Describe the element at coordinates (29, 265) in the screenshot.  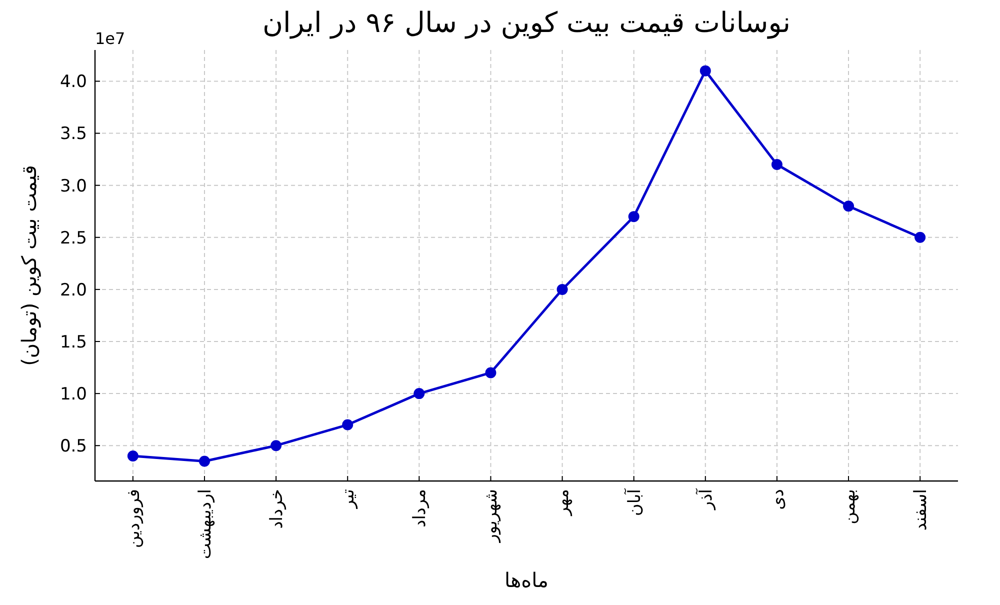
I see `y-axis-title: قیمت بیت کوین (تومان)` at that location.